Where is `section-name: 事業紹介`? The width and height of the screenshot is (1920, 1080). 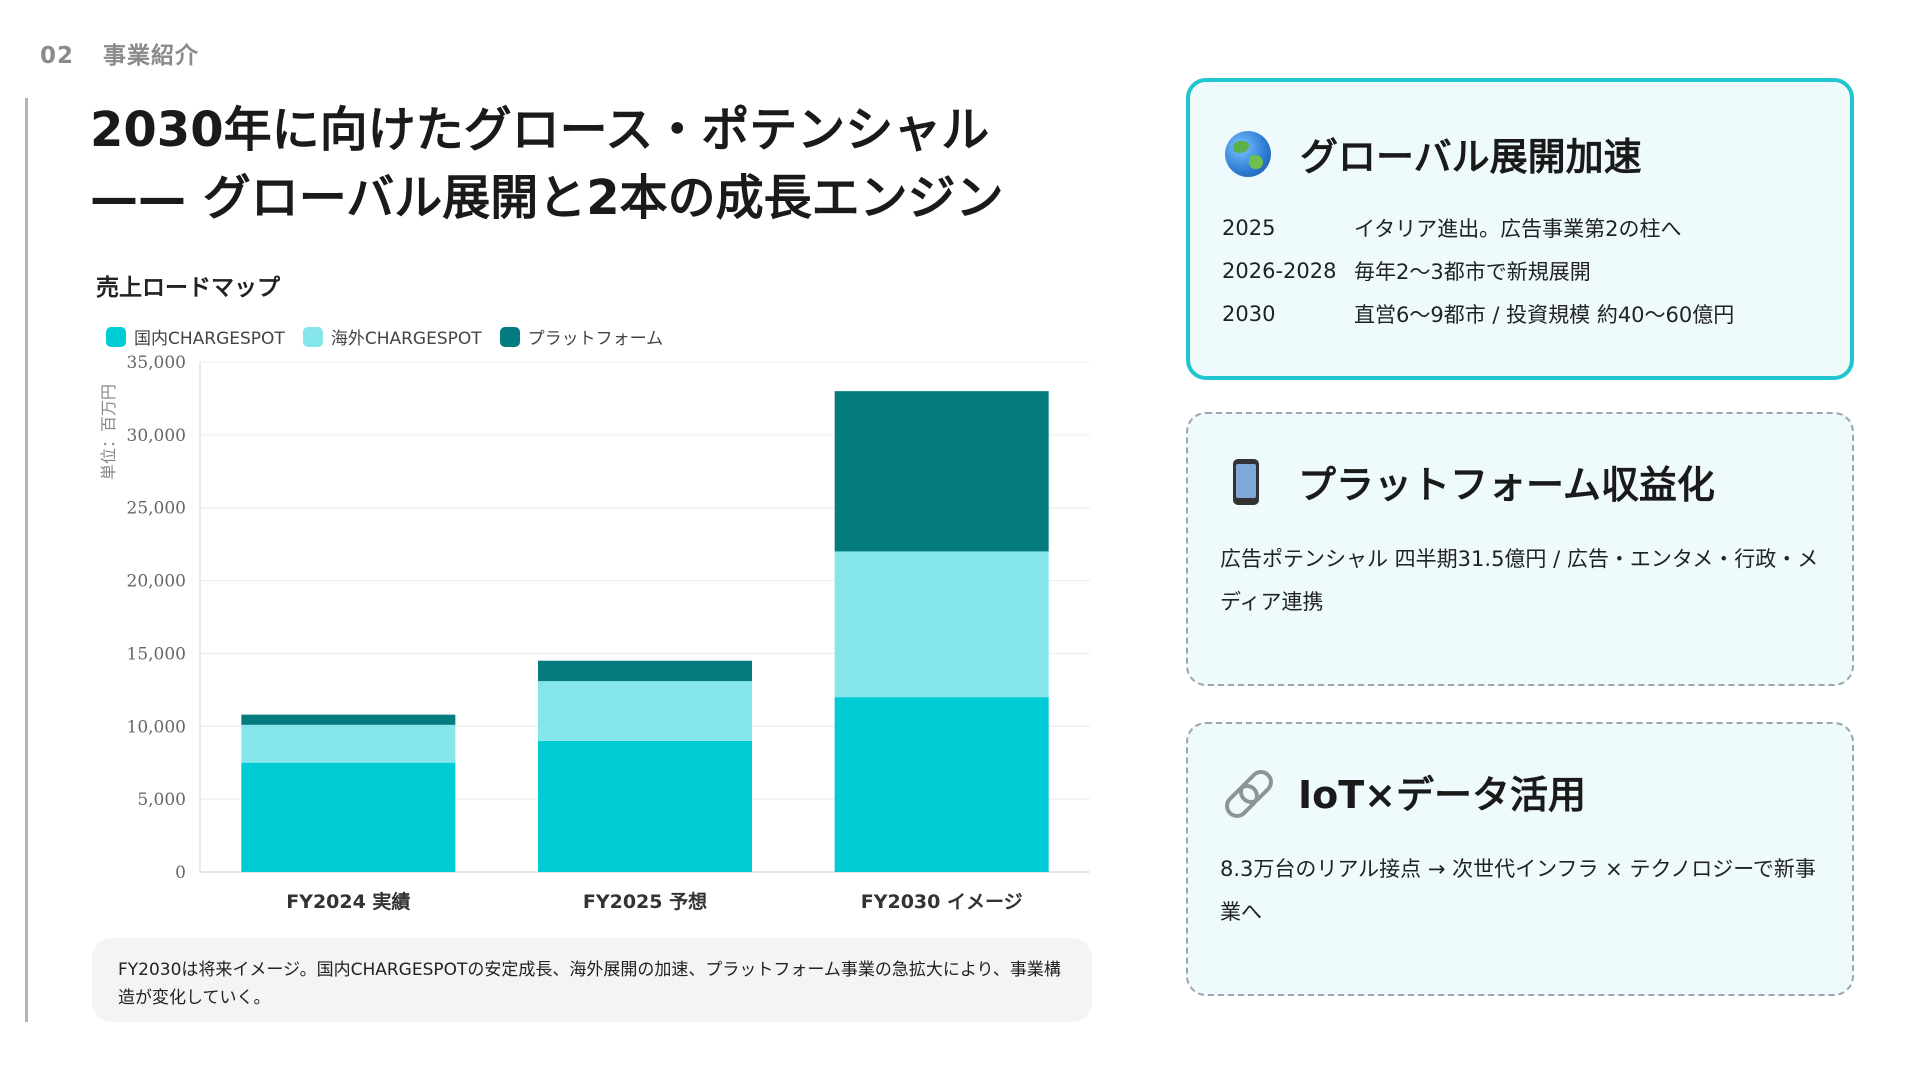
section-name: 事業紹介 is located at coordinates (151, 56).